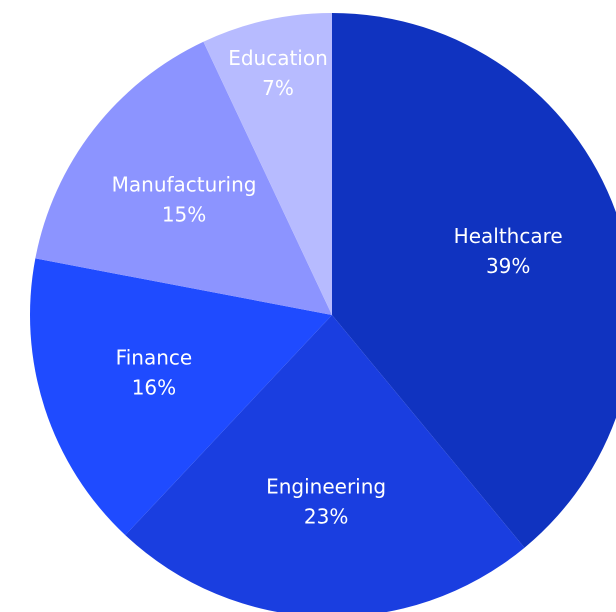  Describe the element at coordinates (278, 58) in the screenshot. I see `pie-label-education: Education` at that location.